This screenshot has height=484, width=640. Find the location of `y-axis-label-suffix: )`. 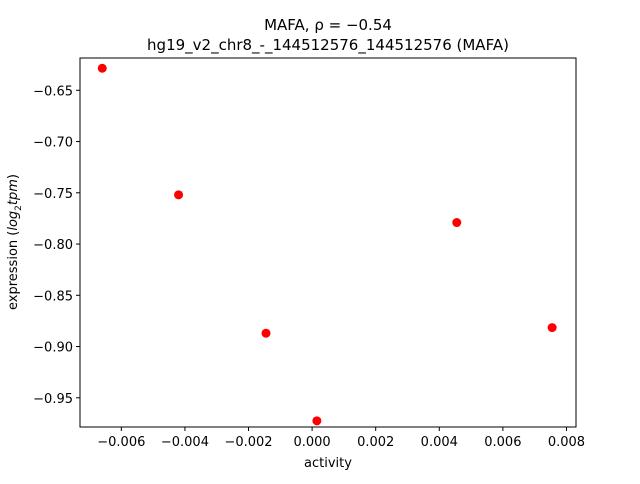

y-axis-label-suffix: ) is located at coordinates (13, 176).